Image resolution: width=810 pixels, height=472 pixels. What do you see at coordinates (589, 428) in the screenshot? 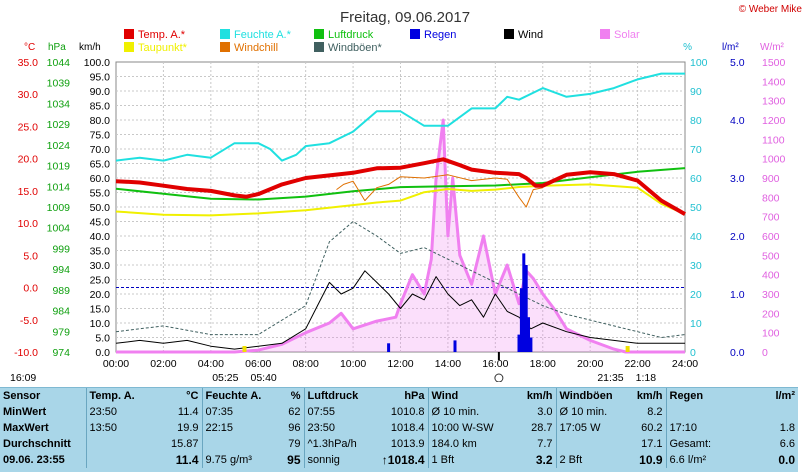
I see `stats-cell: 17:05 W` at bounding box center [589, 428].